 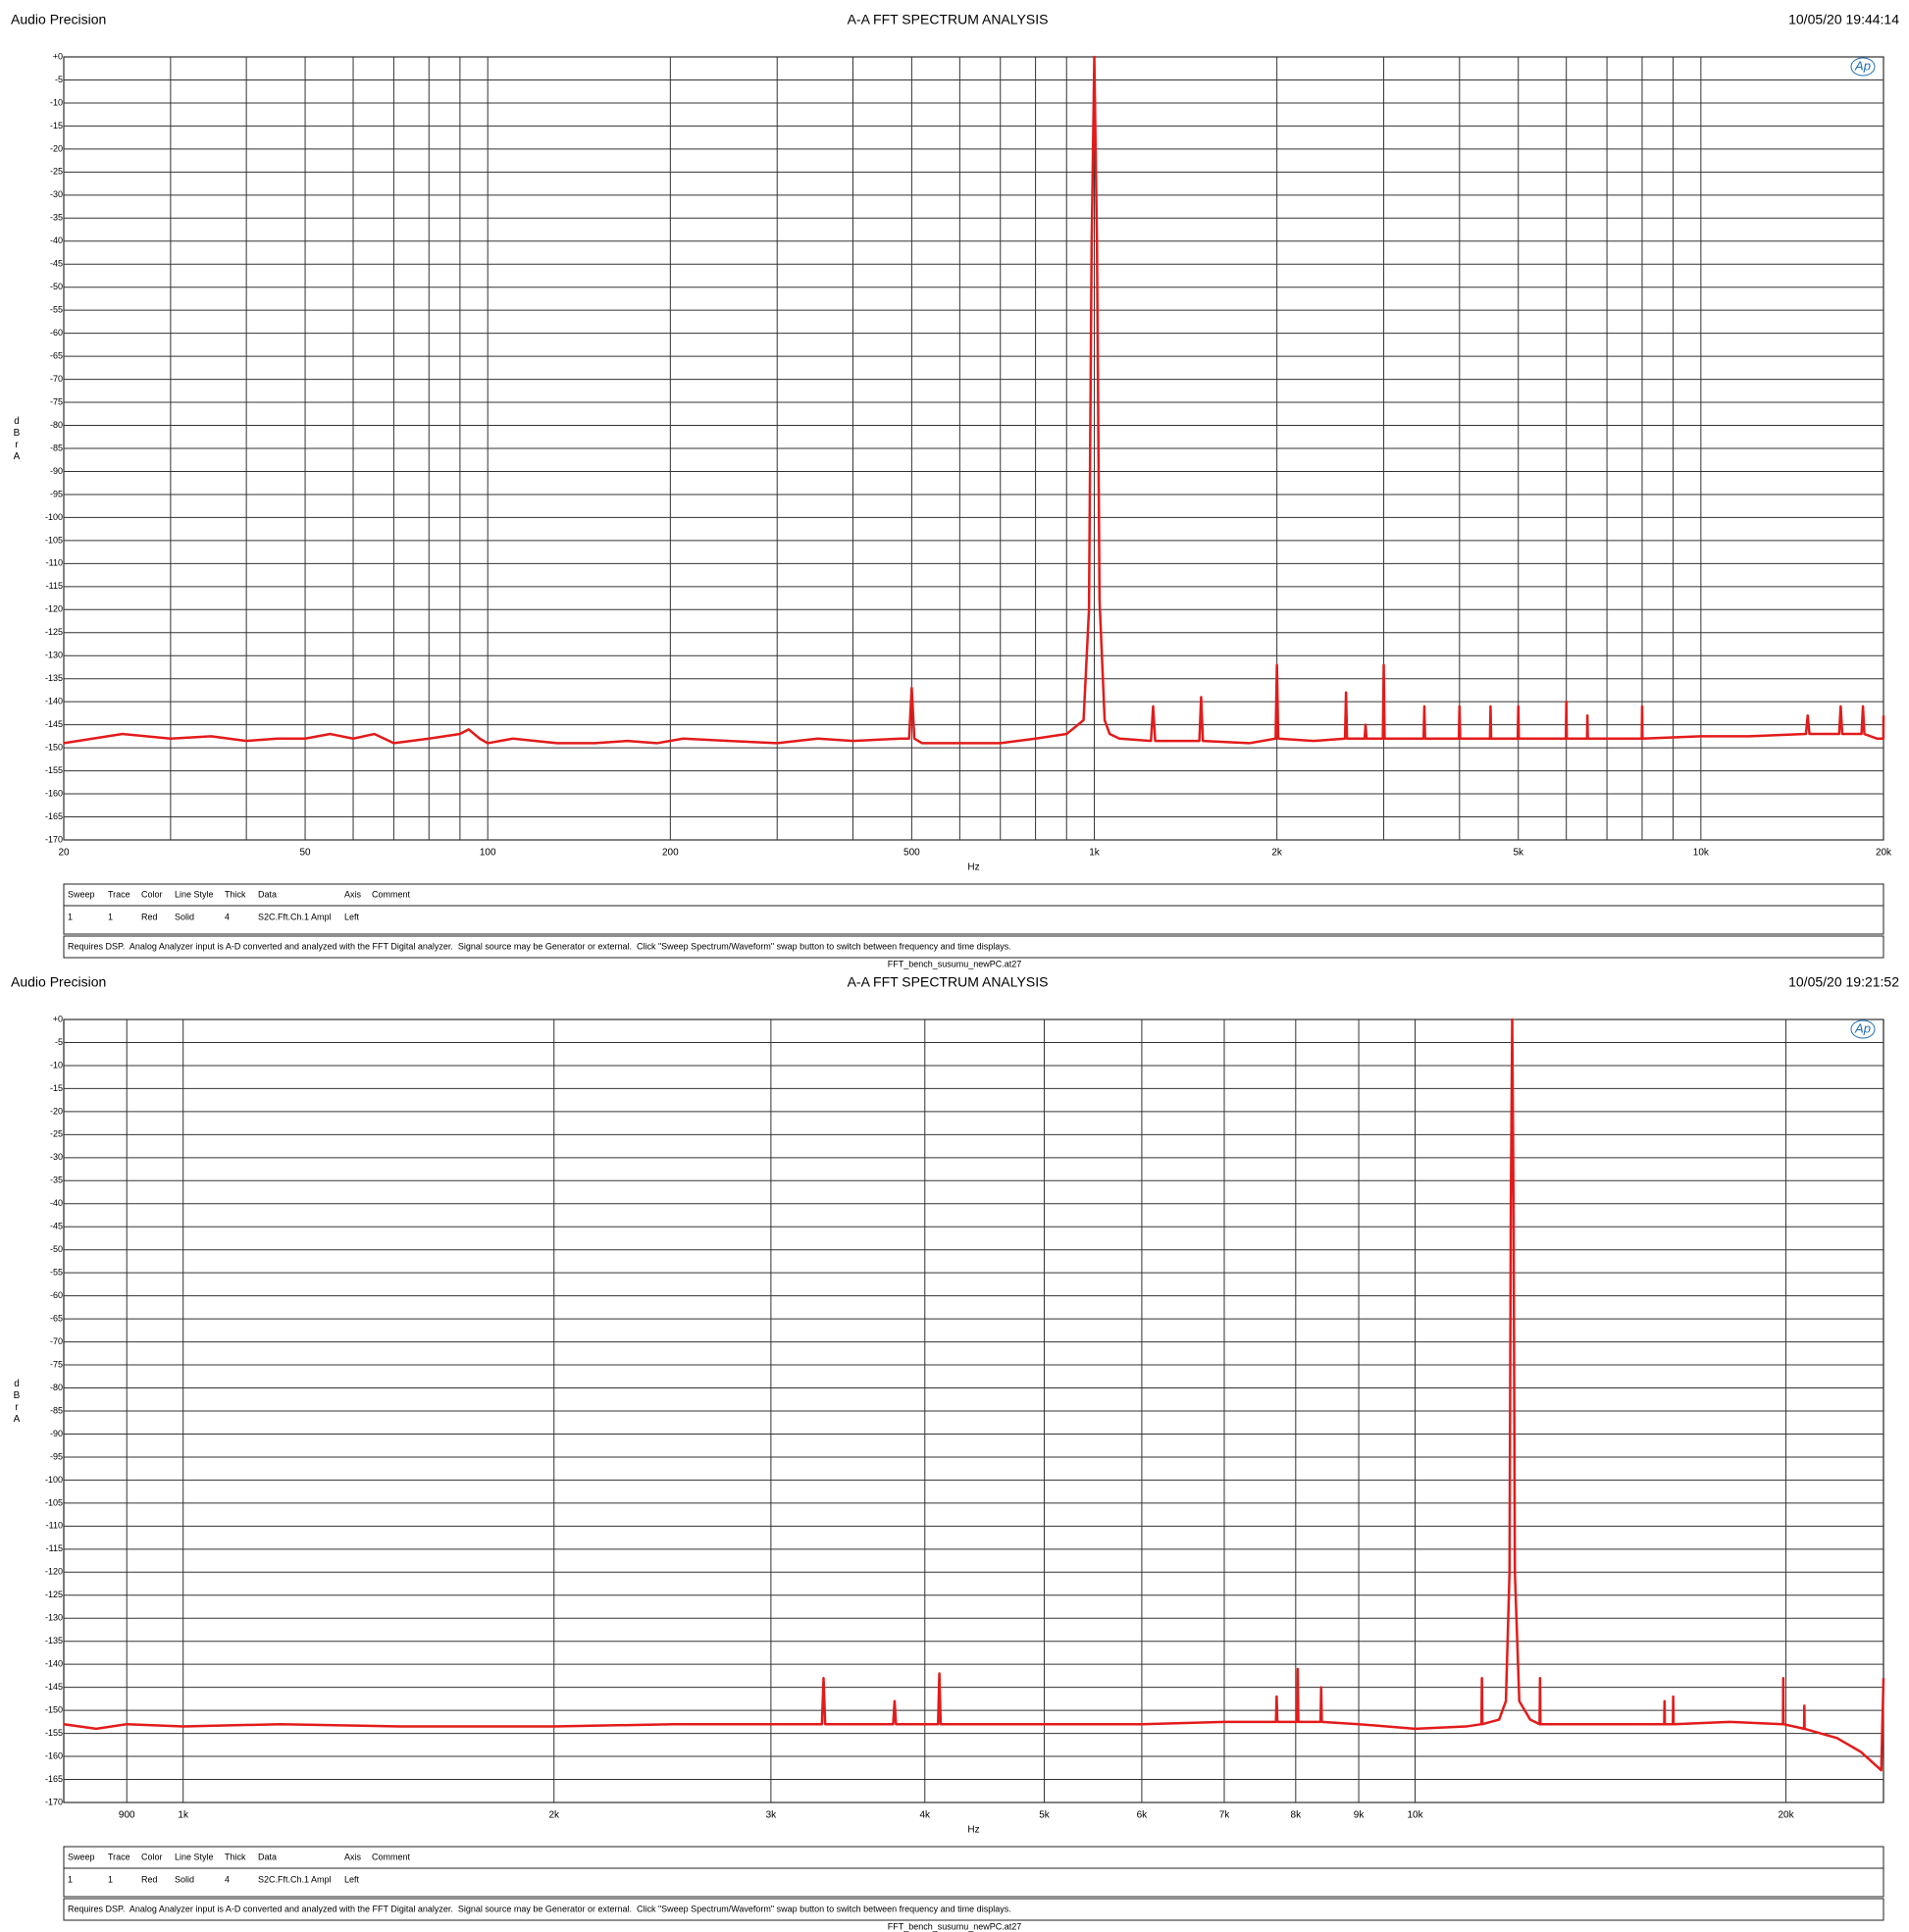 I want to click on table-header: Comment, so click(x=391, y=1856).